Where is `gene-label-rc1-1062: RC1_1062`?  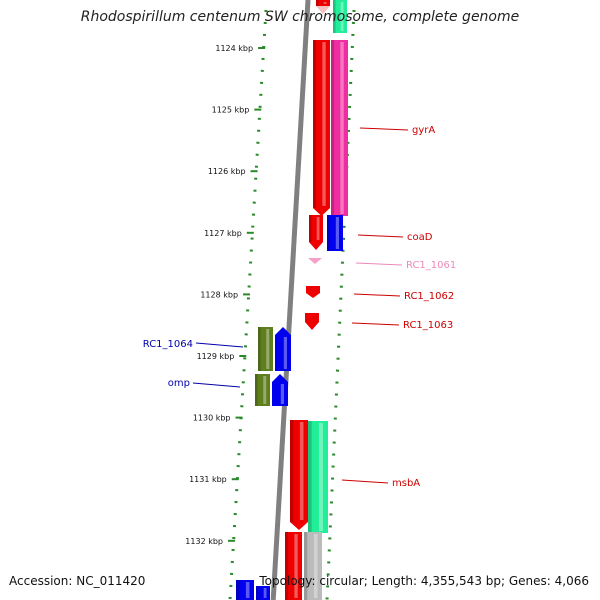
gene-label-rc1-1062: RC1_1062 is located at coordinates (429, 296).